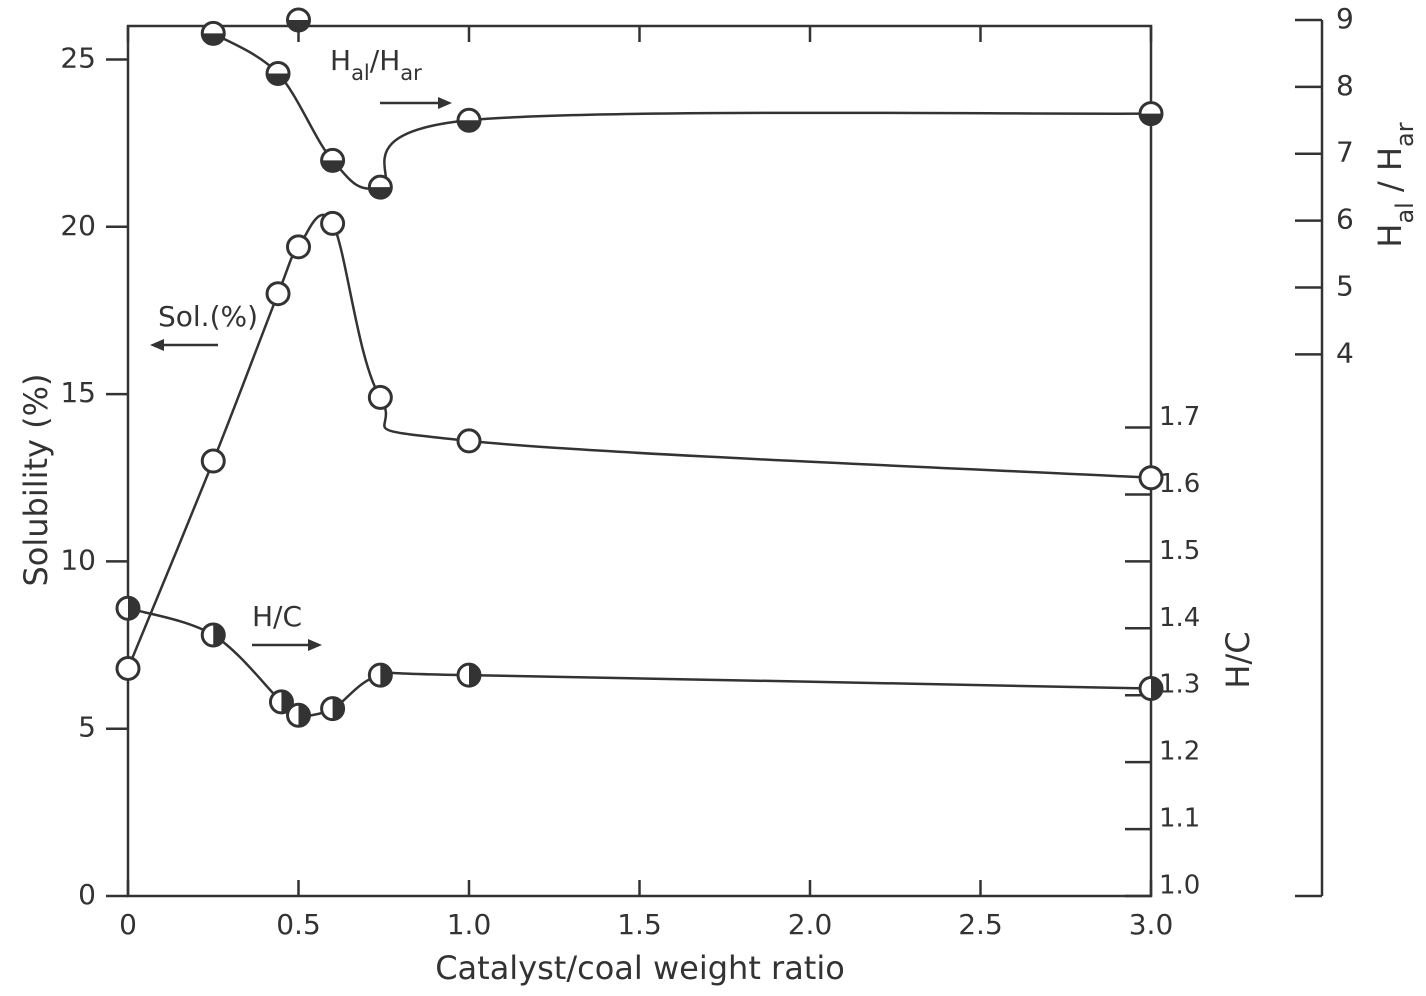  I want to click on label-part: Sol.(%), so click(208, 316).